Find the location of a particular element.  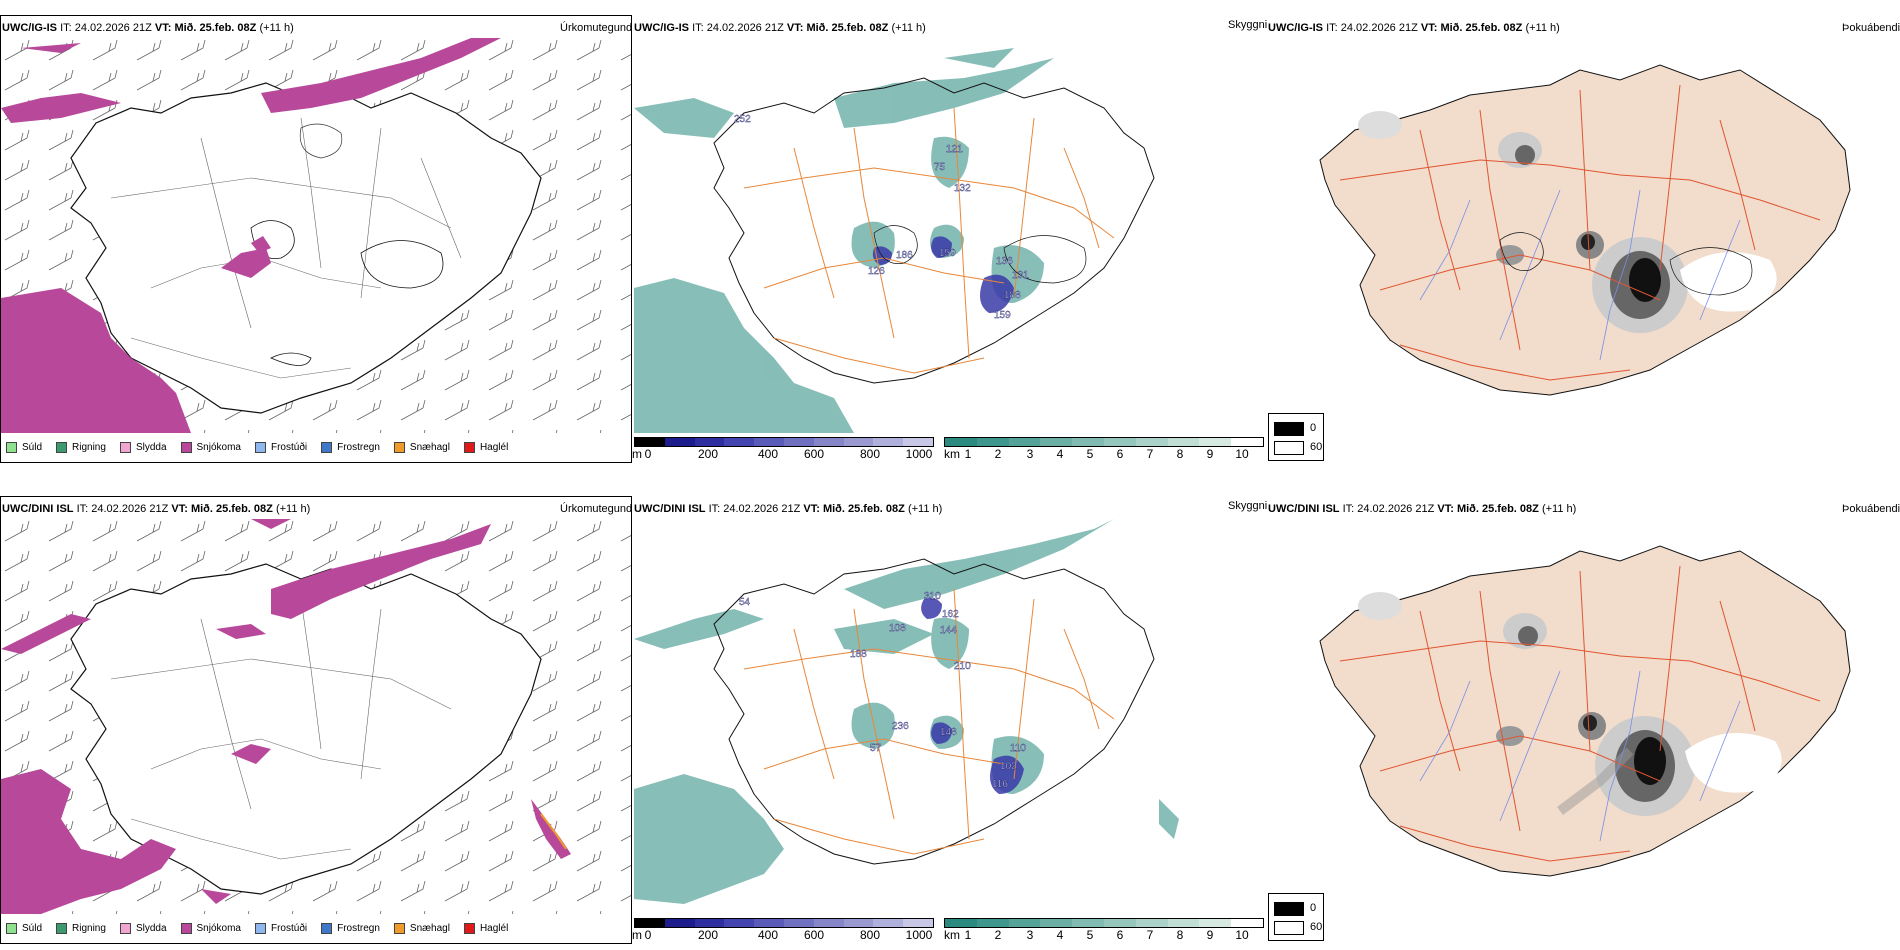

fog-index-legend: 0 60 is located at coordinates (1296, 437).